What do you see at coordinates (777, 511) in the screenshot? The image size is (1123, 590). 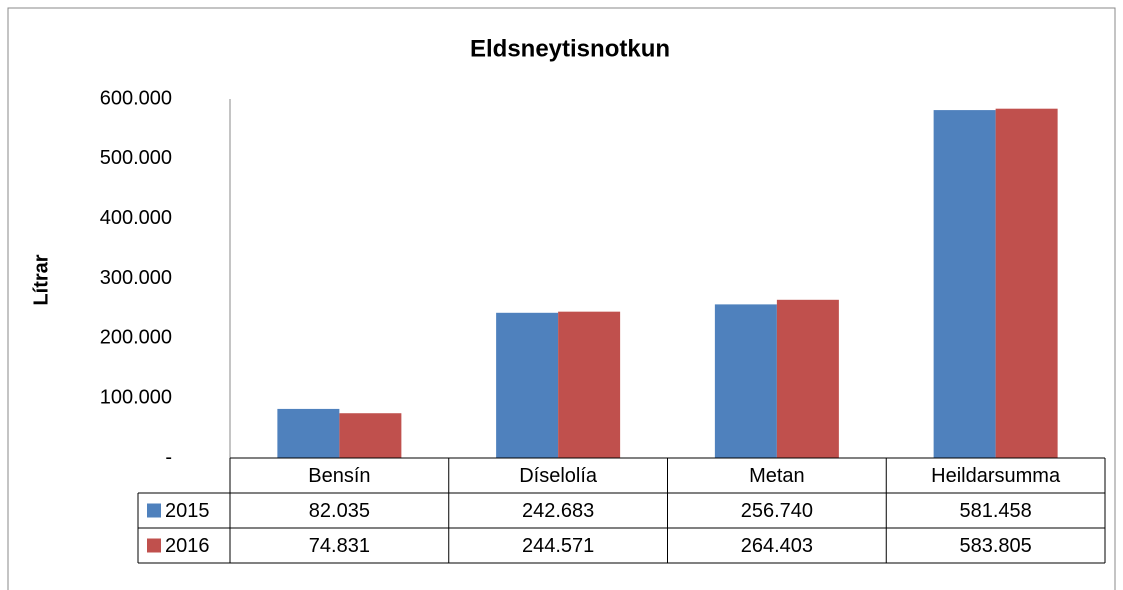 I see `data-table-value: 256.740` at bounding box center [777, 511].